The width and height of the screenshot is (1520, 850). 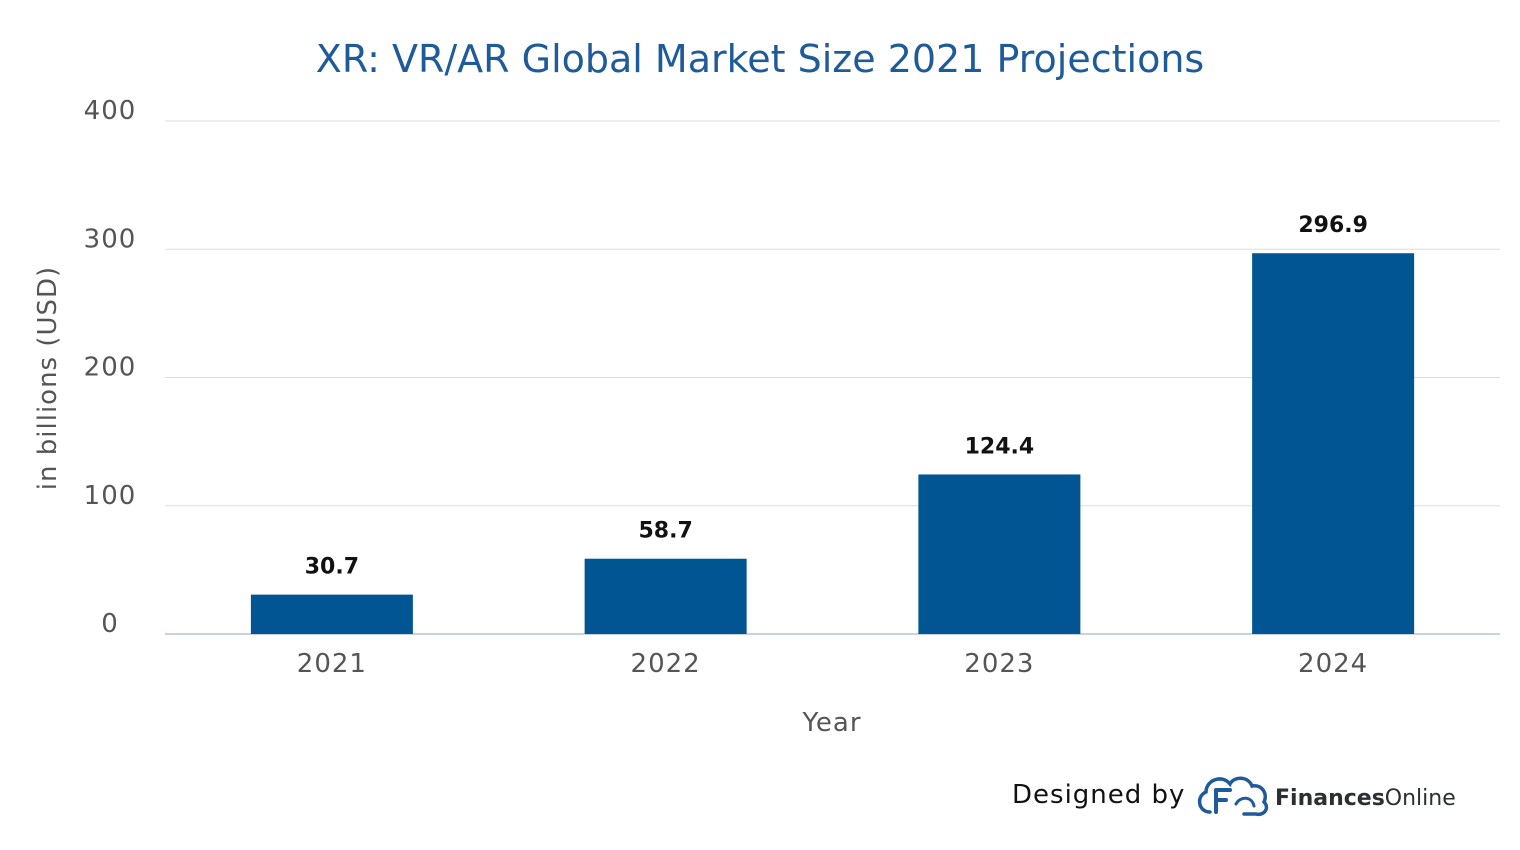 What do you see at coordinates (1098, 795) in the screenshot?
I see `credit-prefix: Designed by` at bounding box center [1098, 795].